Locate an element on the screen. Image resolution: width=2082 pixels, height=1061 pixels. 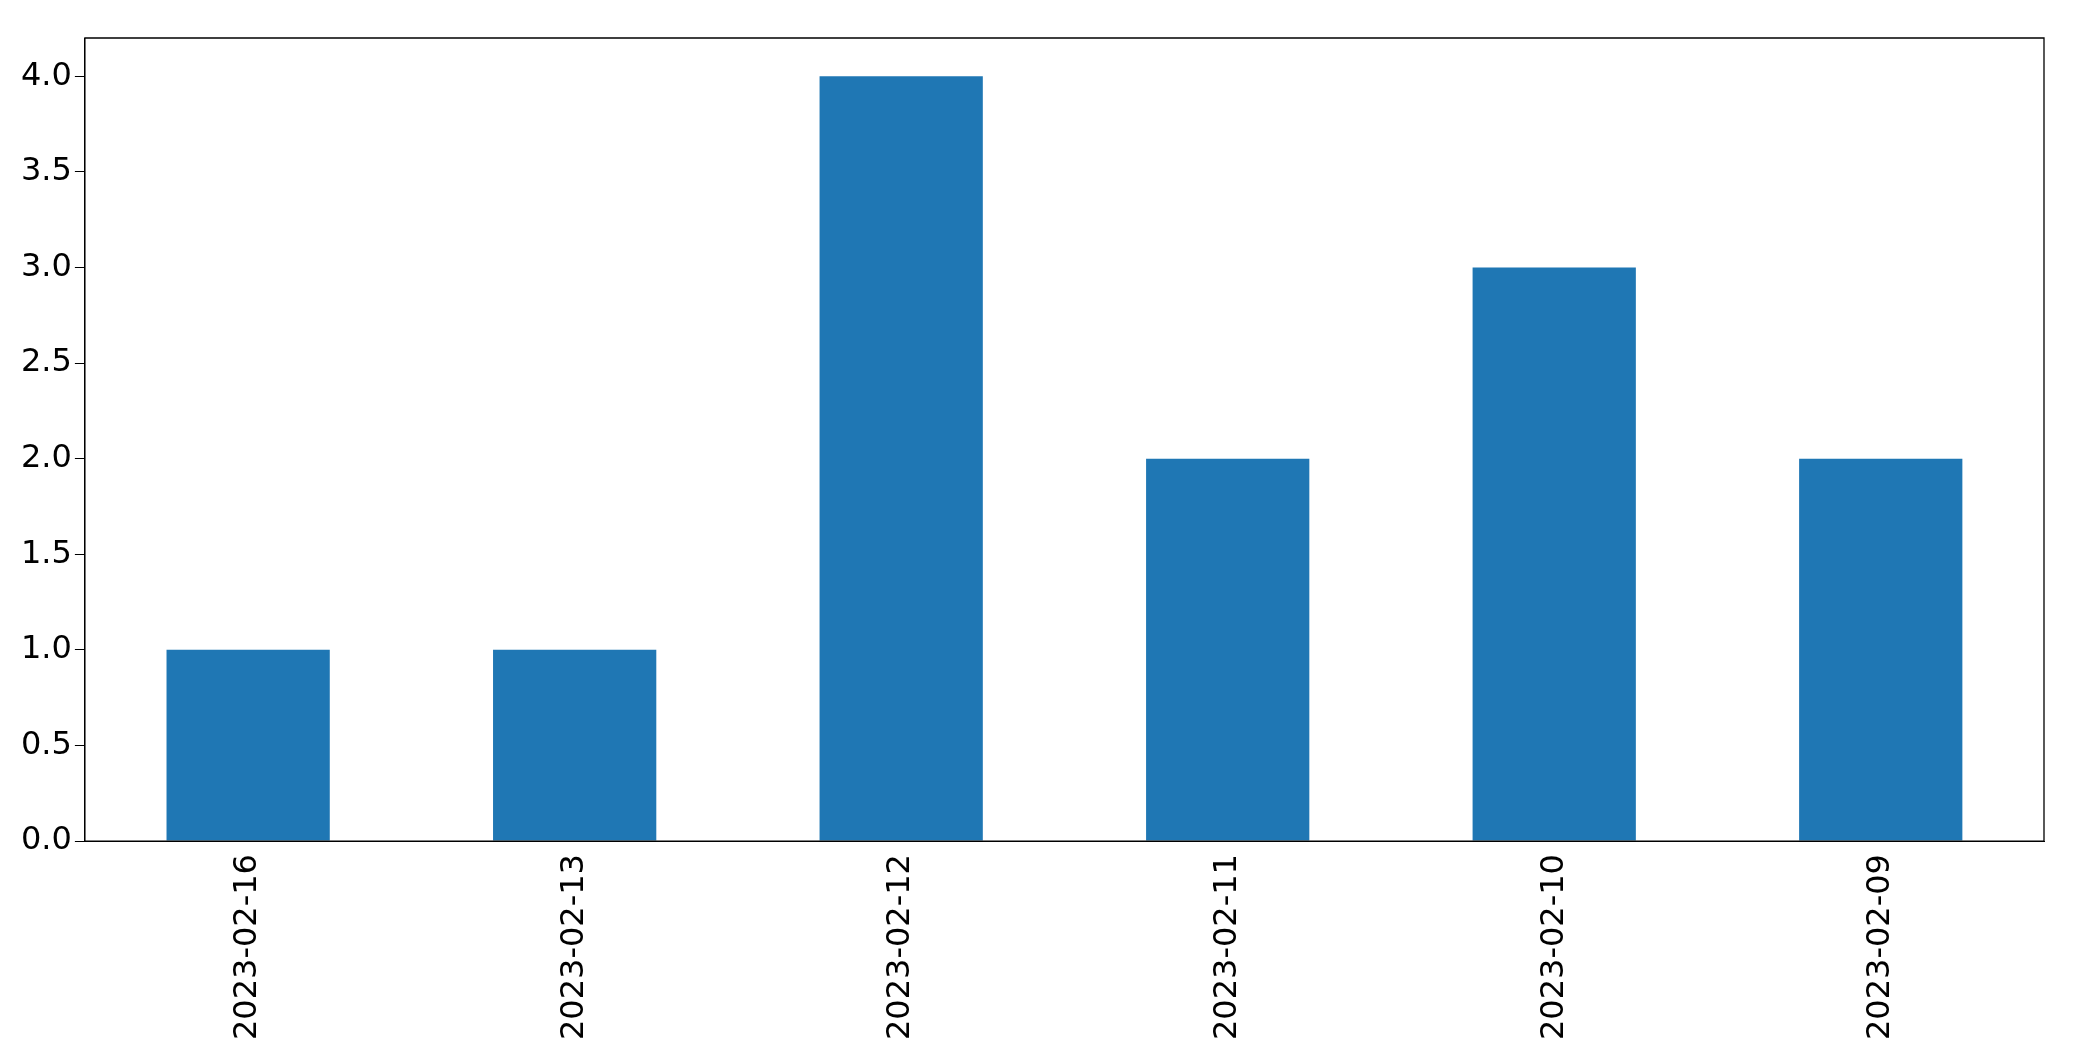
y-tick-label: 3.0 is located at coordinates (46, 264).